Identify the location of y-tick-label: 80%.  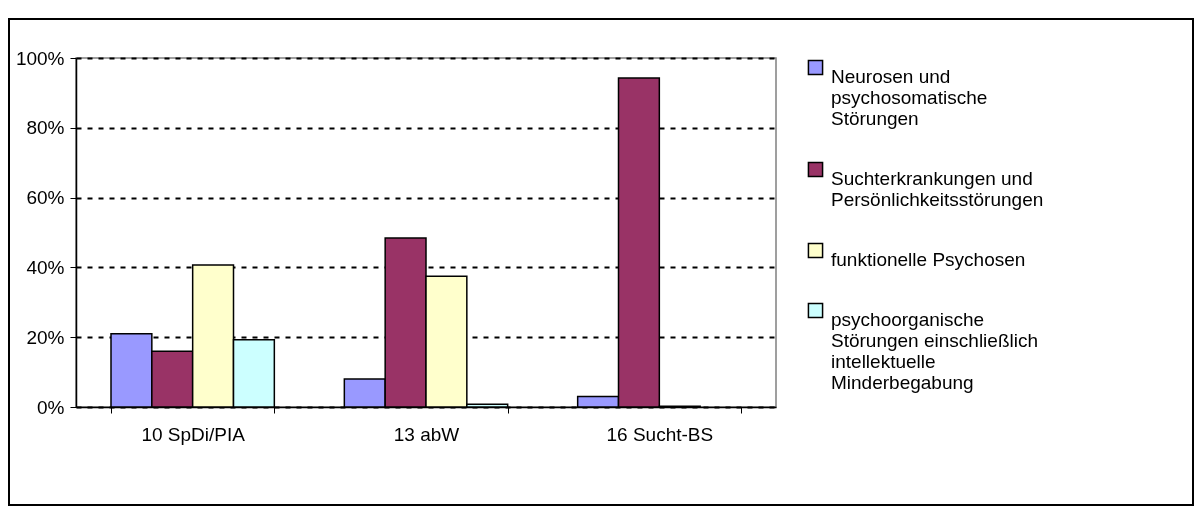
(45, 128).